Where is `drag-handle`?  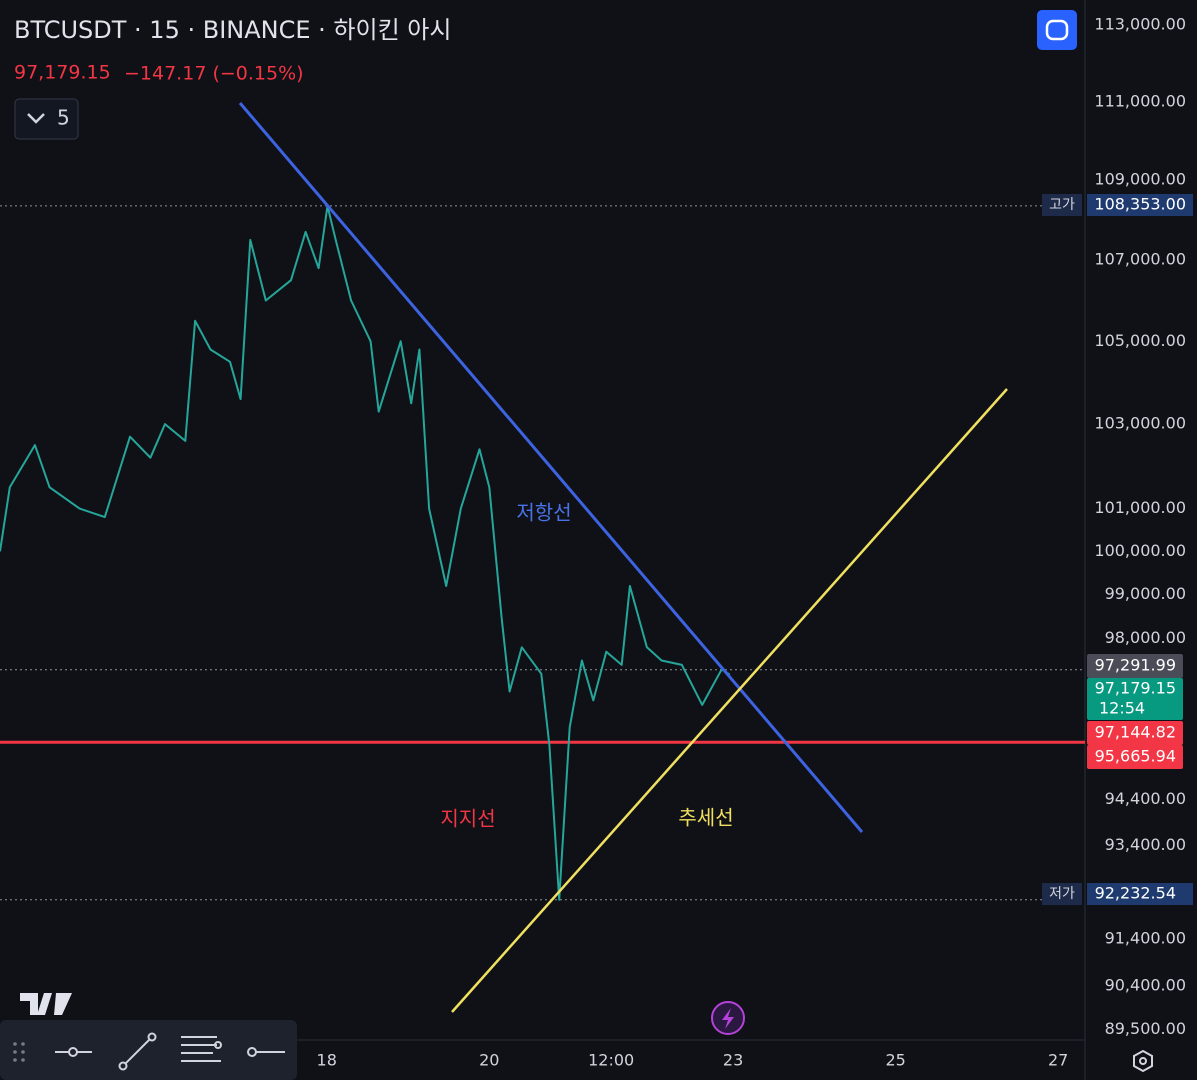
drag-handle is located at coordinates (19, 1052).